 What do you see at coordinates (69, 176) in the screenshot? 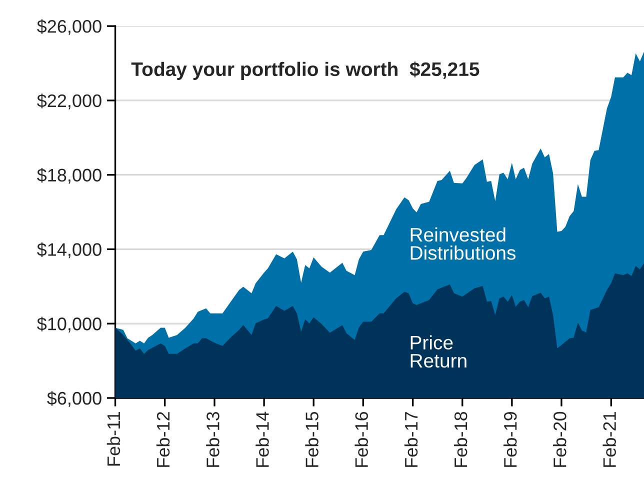
I see `y-tick-label: $18,000` at bounding box center [69, 176].